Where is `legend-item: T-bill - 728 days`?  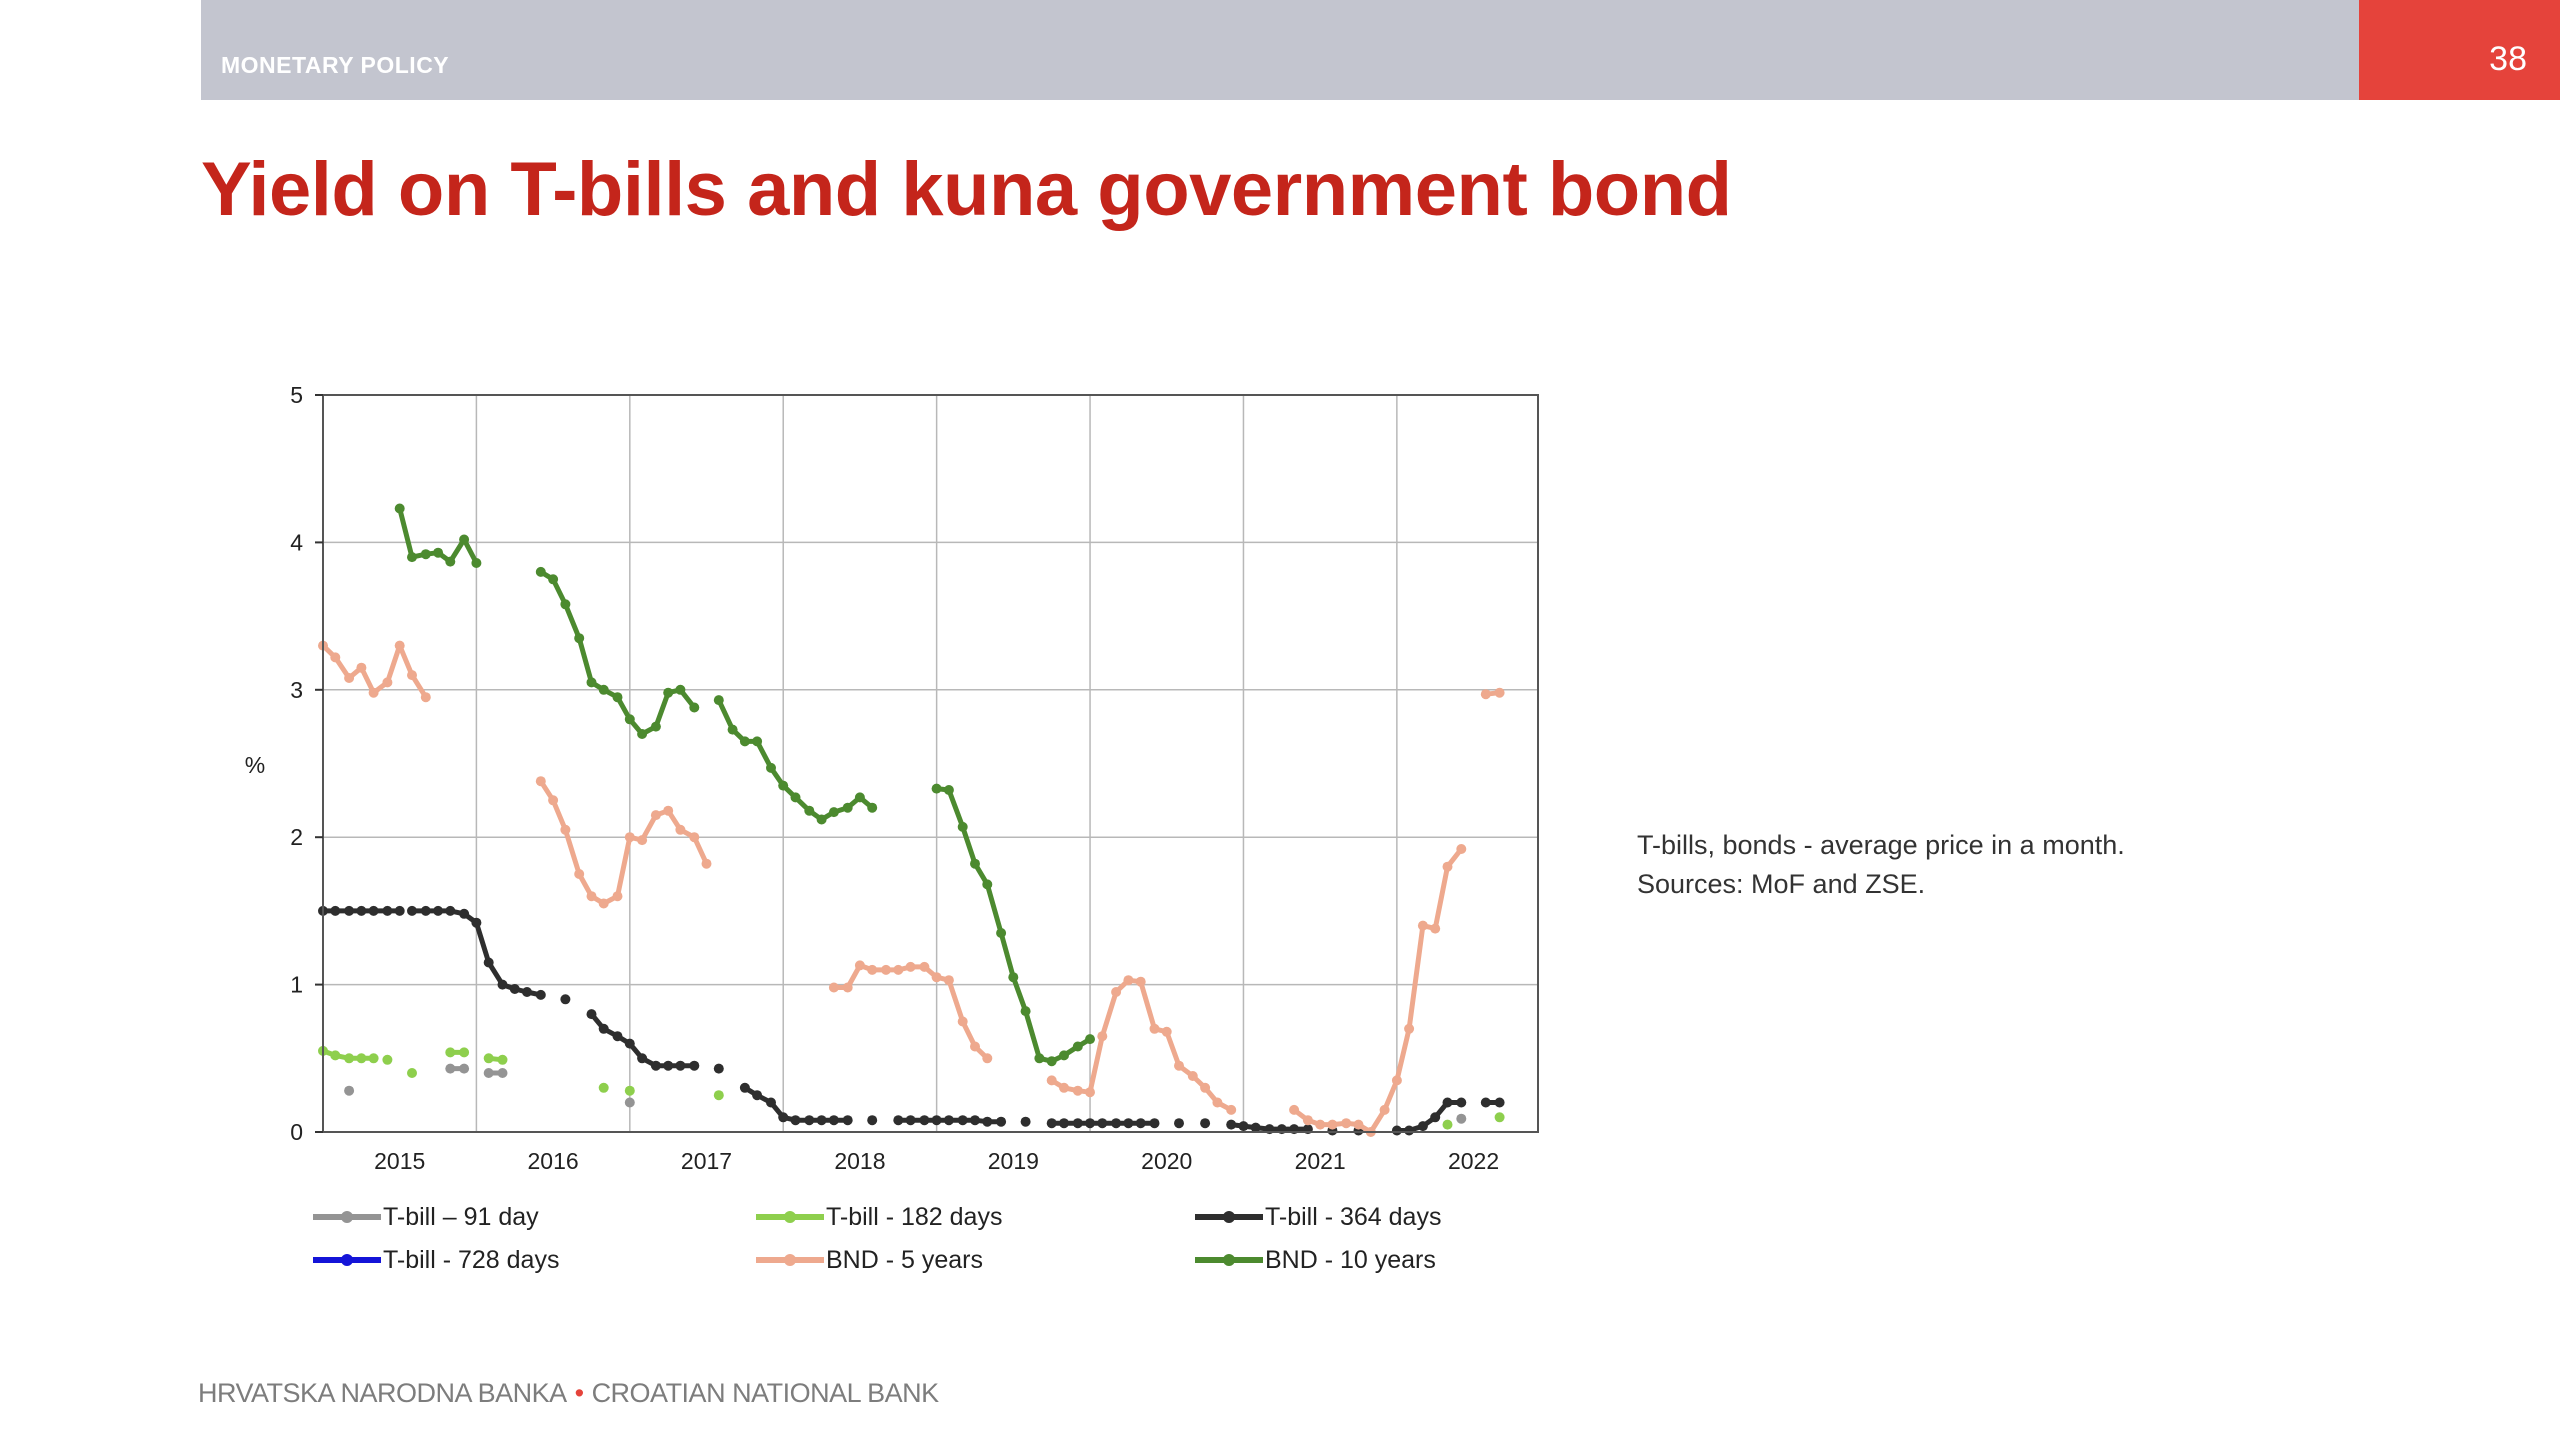
legend-item: T-bill - 728 days is located at coordinates (436, 1260).